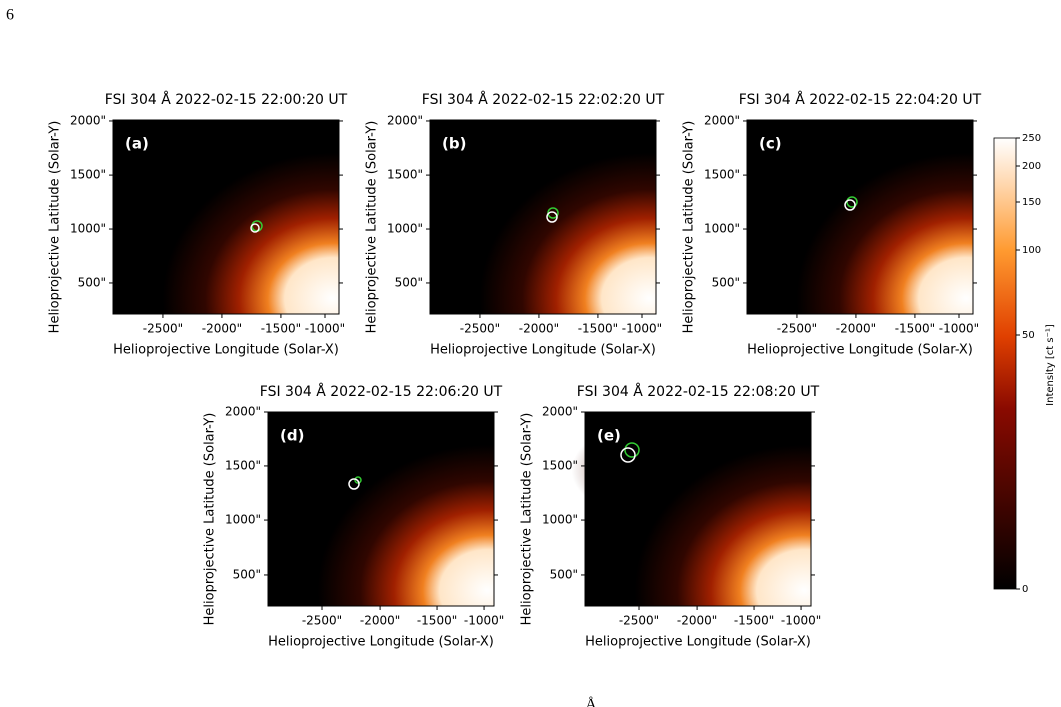 This screenshot has height=707, width=1061. Describe the element at coordinates (770, 144) in the screenshot. I see `panel-label: (c)` at that location.